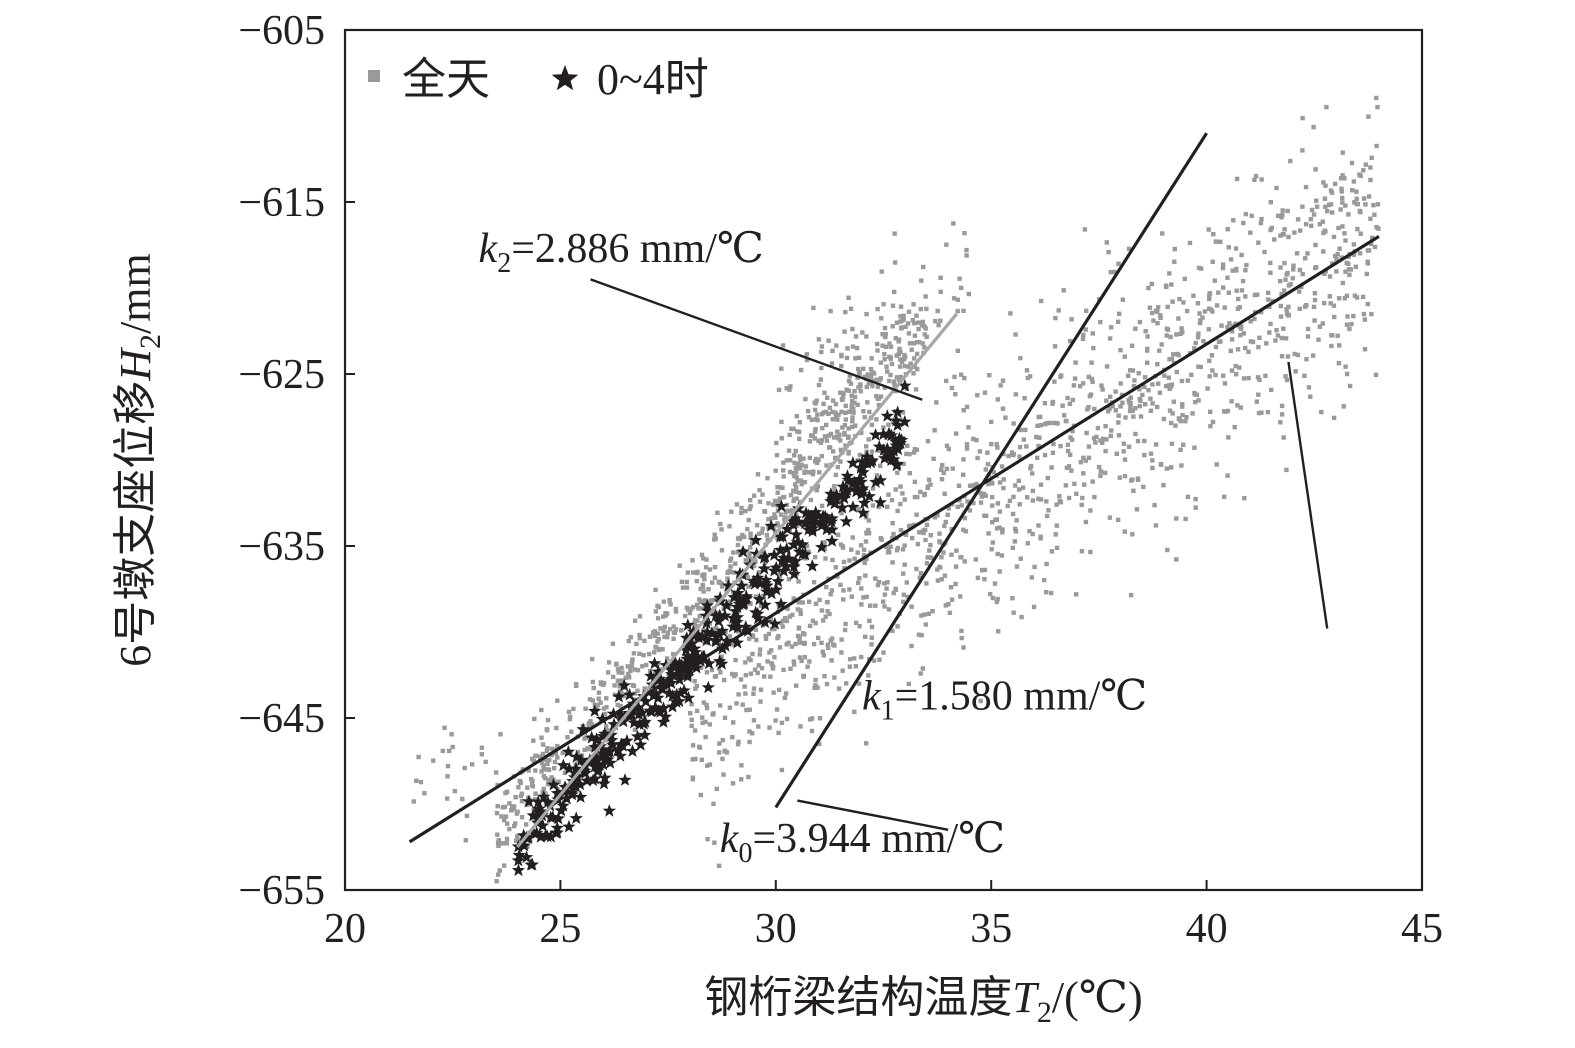 This screenshot has width=1575, height=1048. What do you see at coordinates (737, 580) in the screenshot?
I see `fit-line-k2` at bounding box center [737, 580].